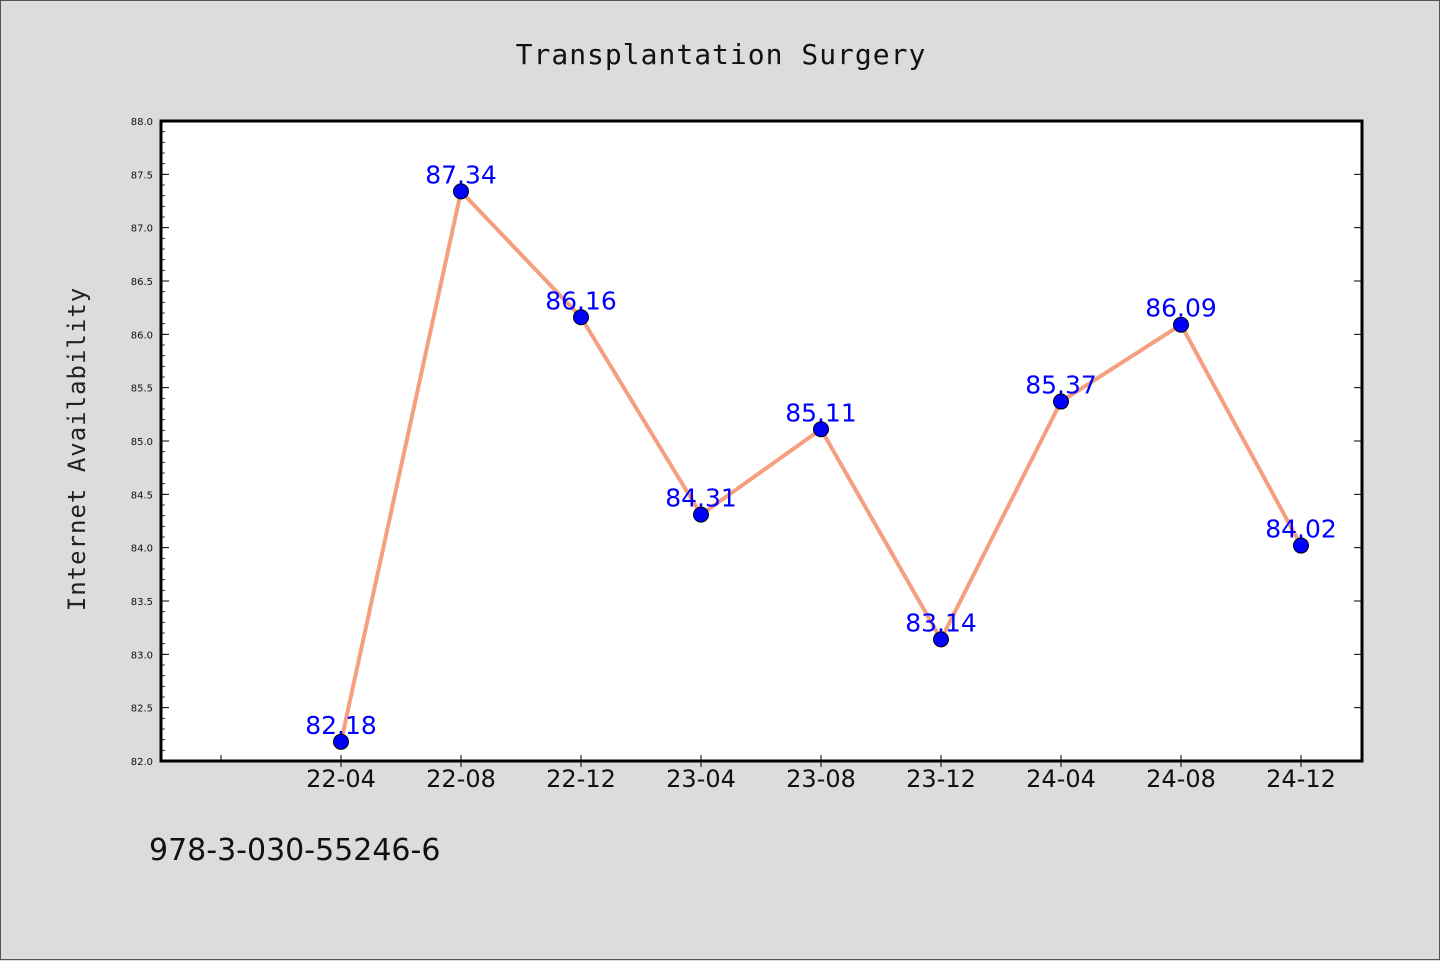 This screenshot has height=961, width=1440. What do you see at coordinates (142, 655) in the screenshot?
I see `y-tick-label: 83.0` at bounding box center [142, 655].